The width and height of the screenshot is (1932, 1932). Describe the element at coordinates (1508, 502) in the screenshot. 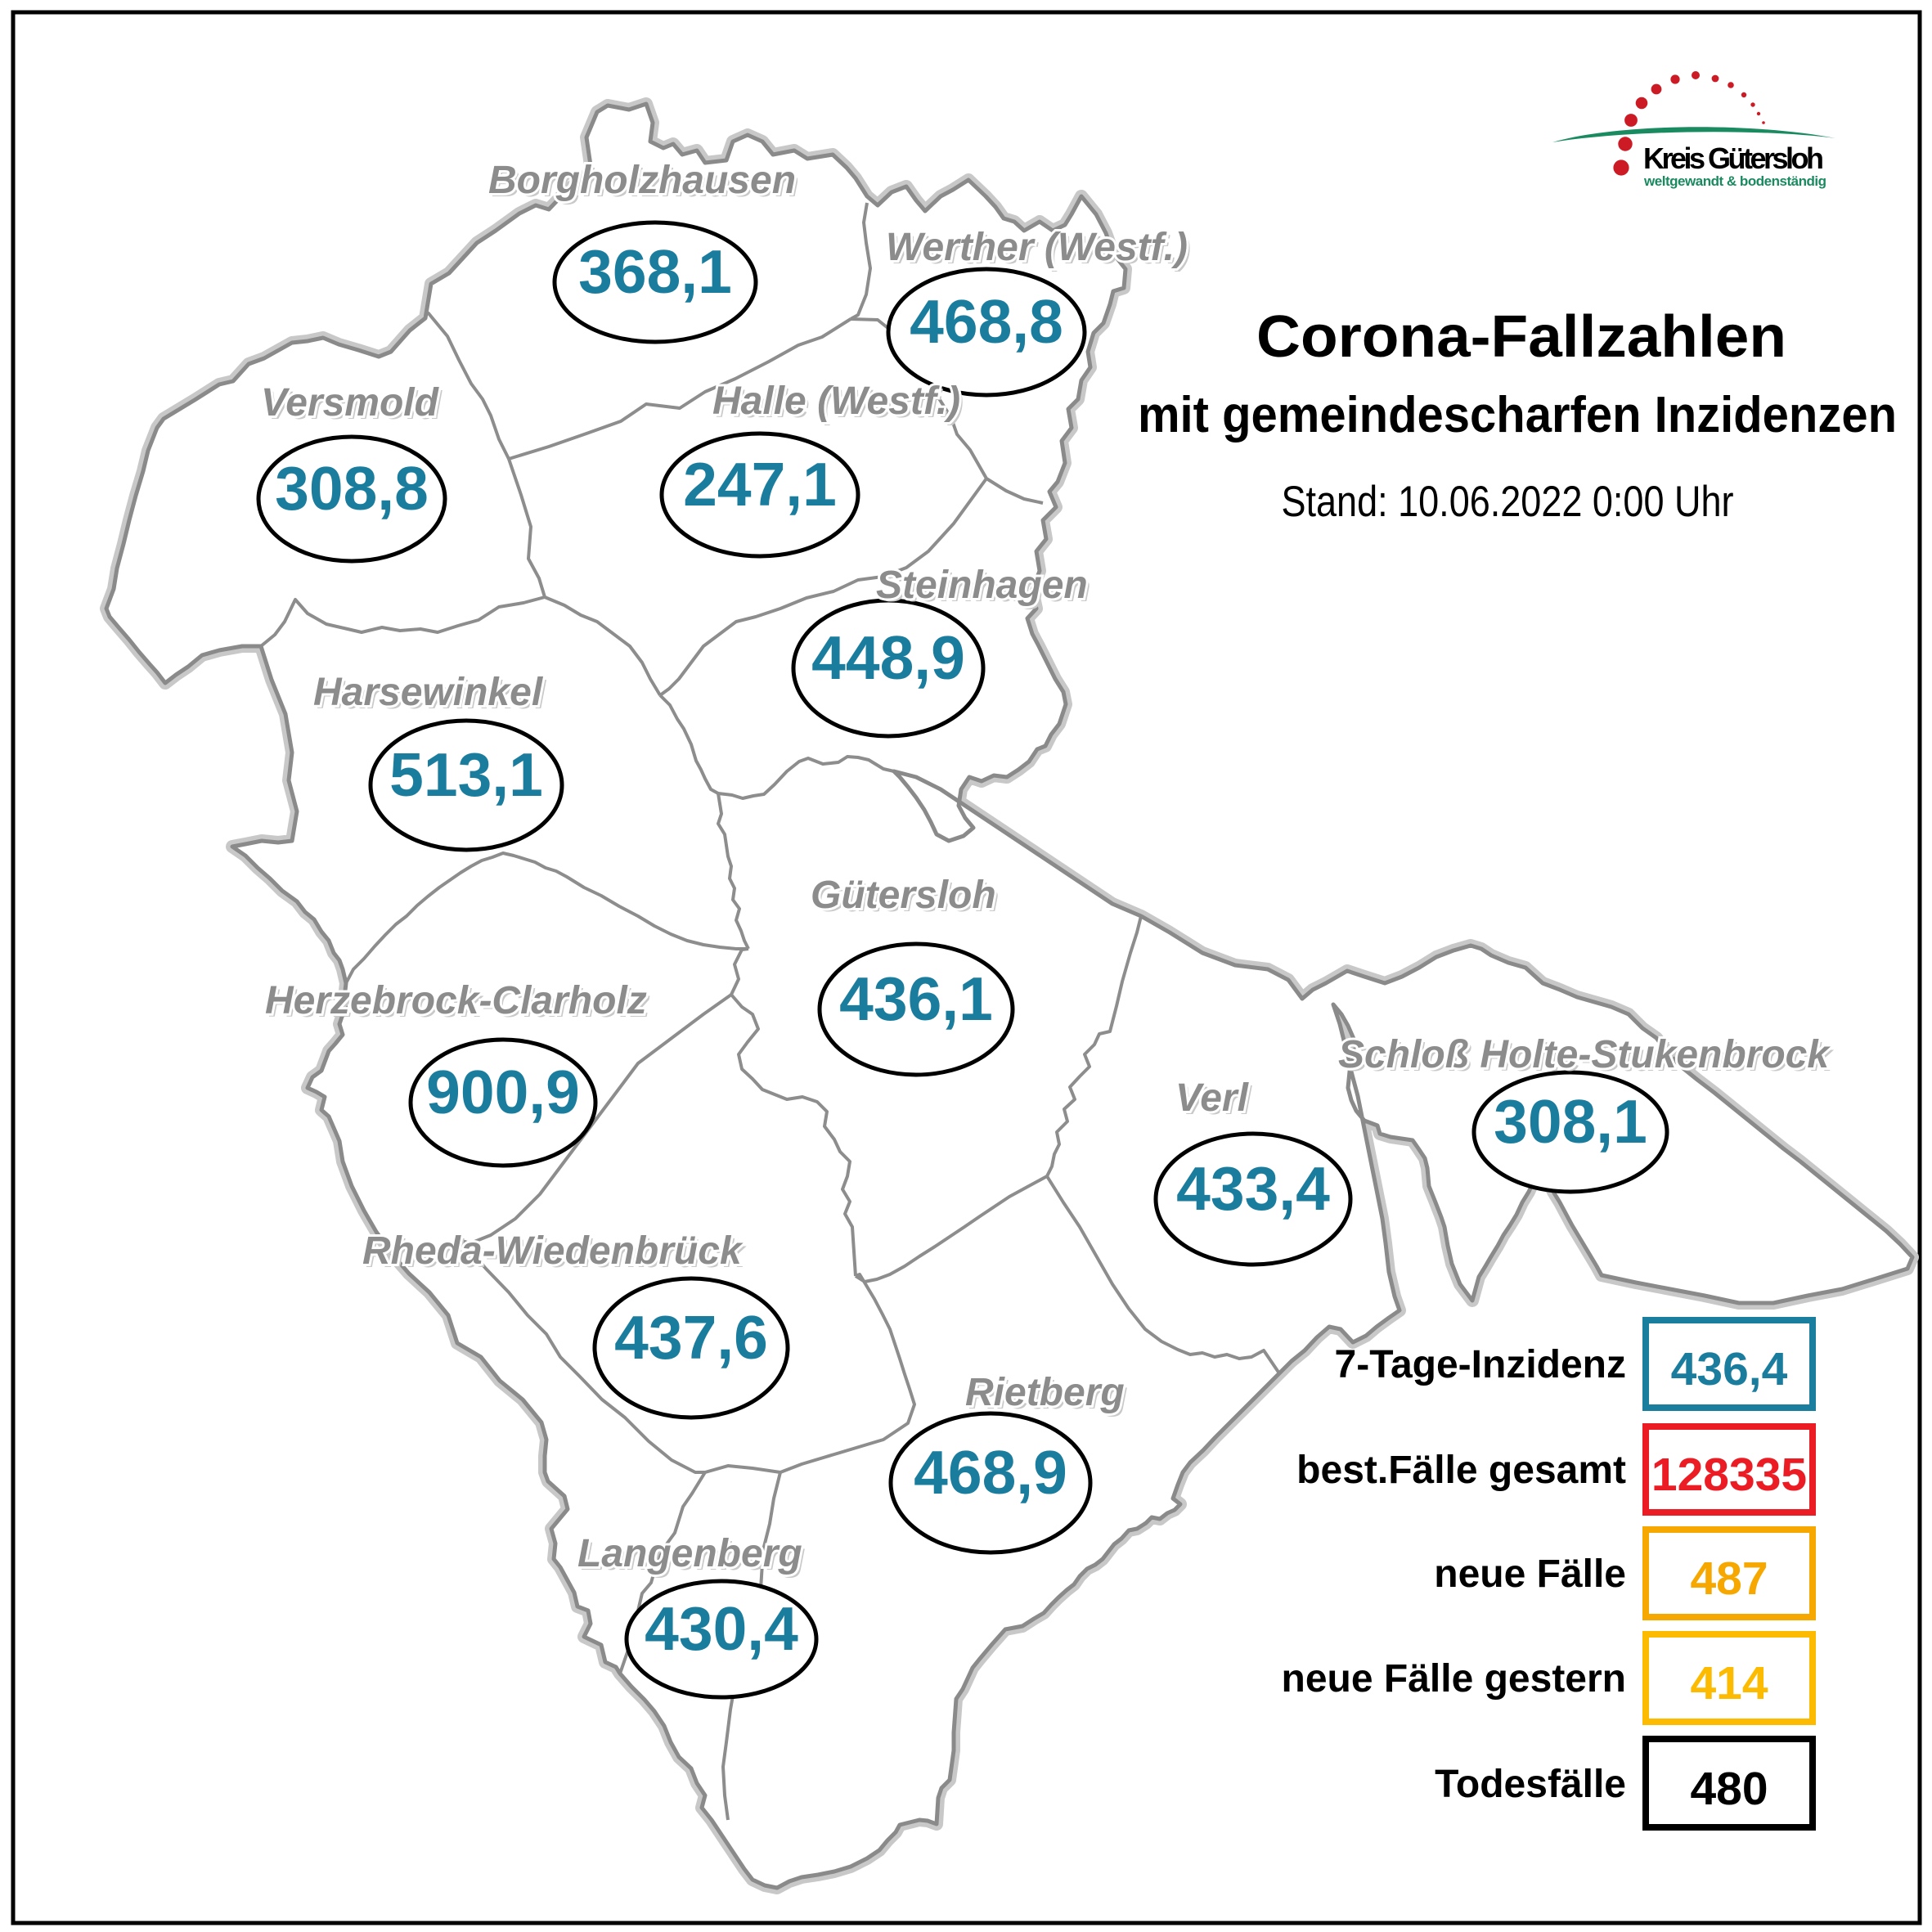

I see `svg-text: Stand: 10.06.2022 0:00 Uhr` at that location.